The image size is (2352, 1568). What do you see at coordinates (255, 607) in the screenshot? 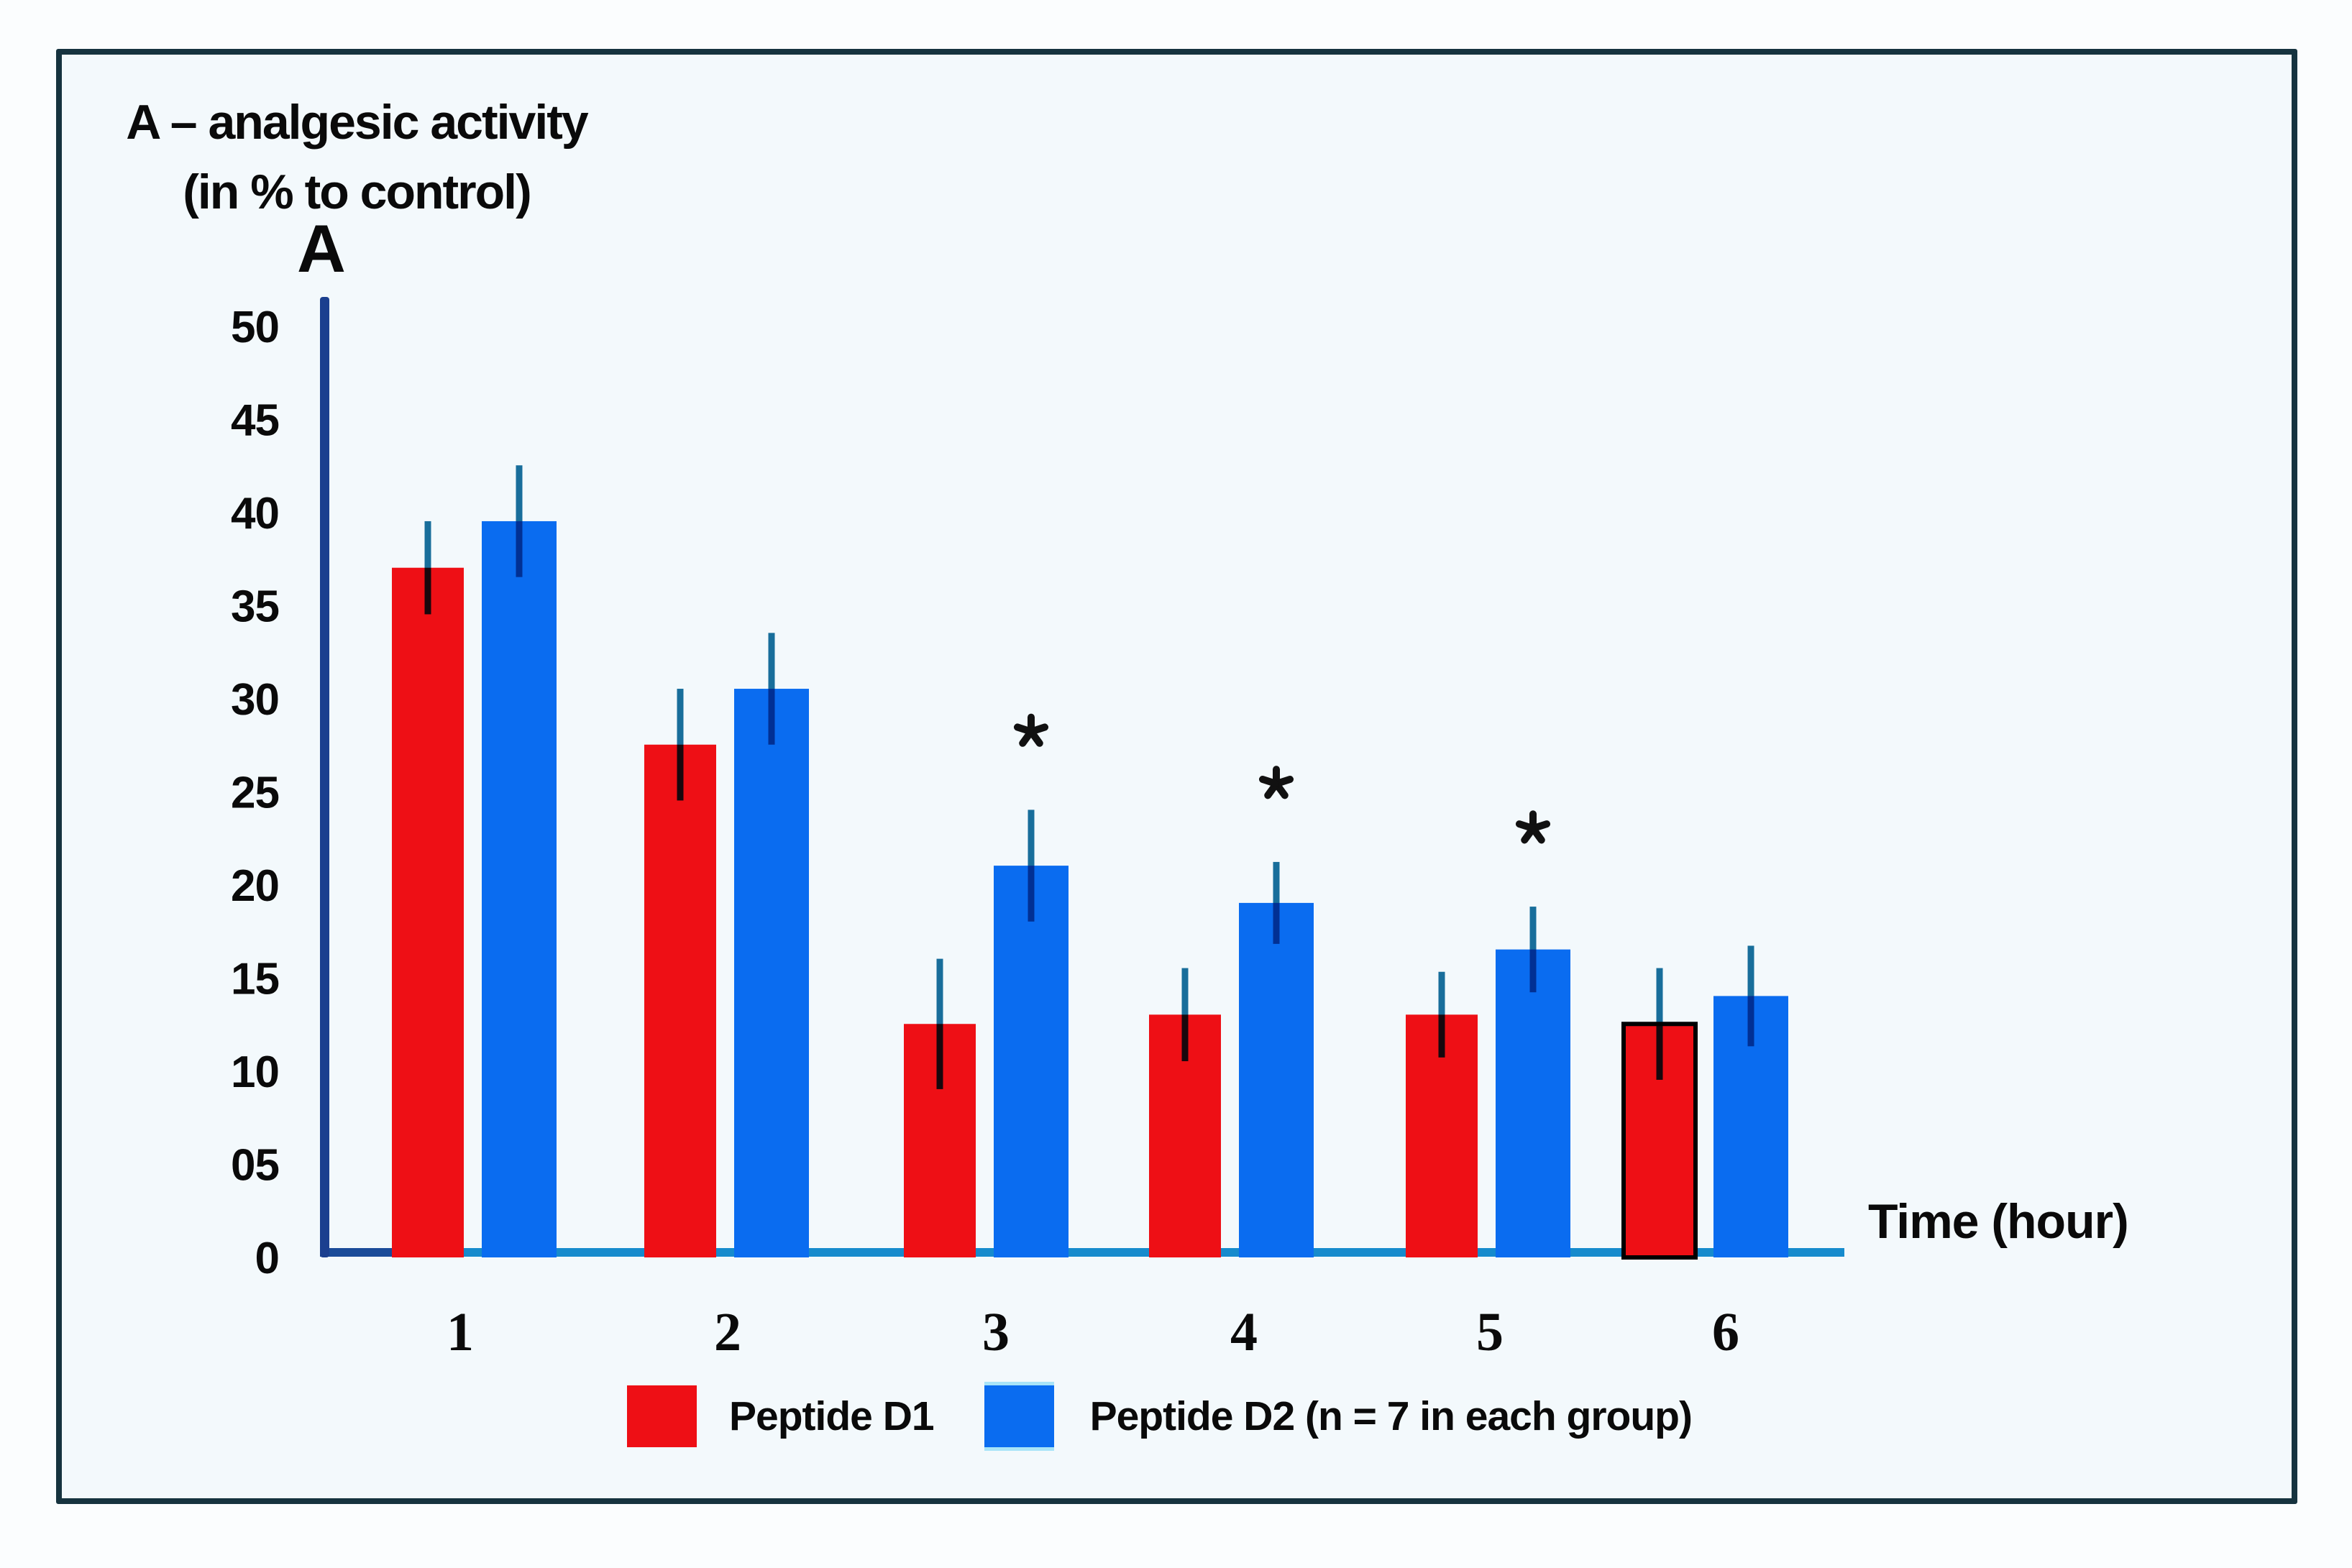
I see `y-tick-label-35: 35` at bounding box center [255, 607].